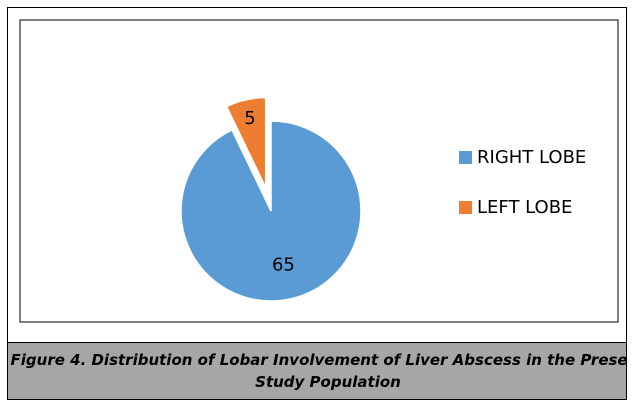 The image size is (635, 407). I want to click on data-label: 65, so click(283, 264).